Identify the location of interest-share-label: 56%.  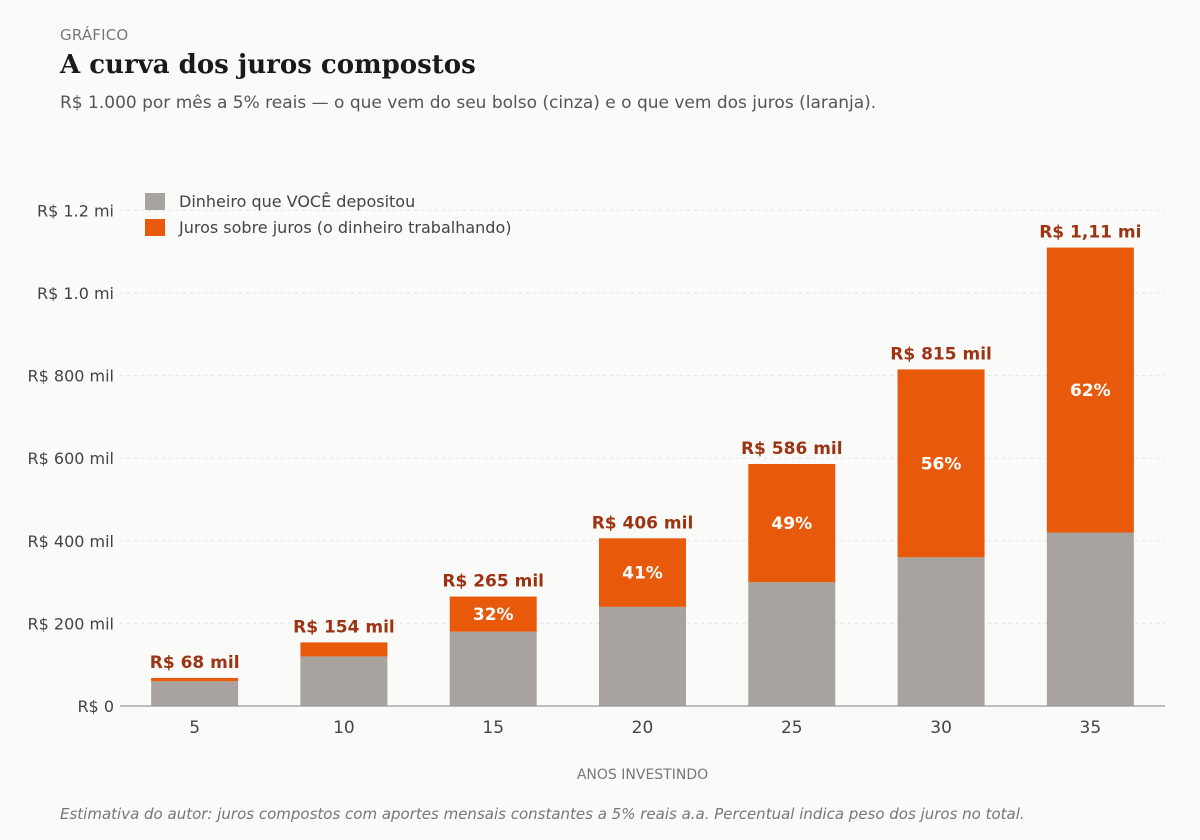
(941, 464).